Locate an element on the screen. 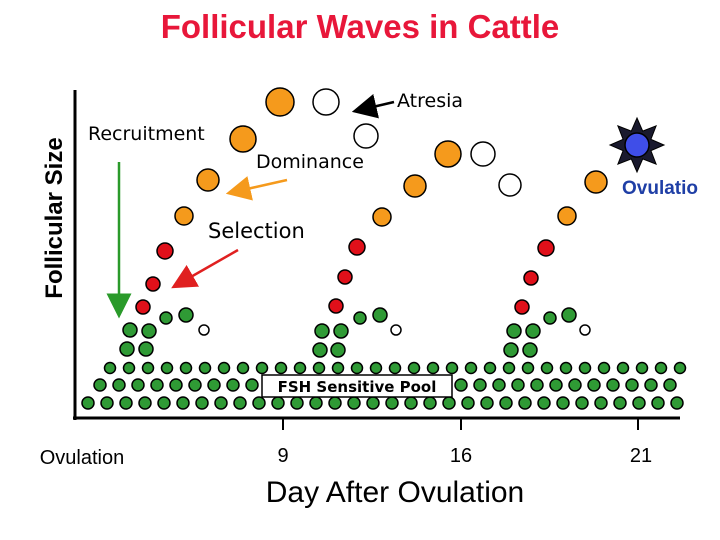 Image resolution: width=720 pixels, height=540 pixels. tick-label-9: 9 is located at coordinates (282, 456).